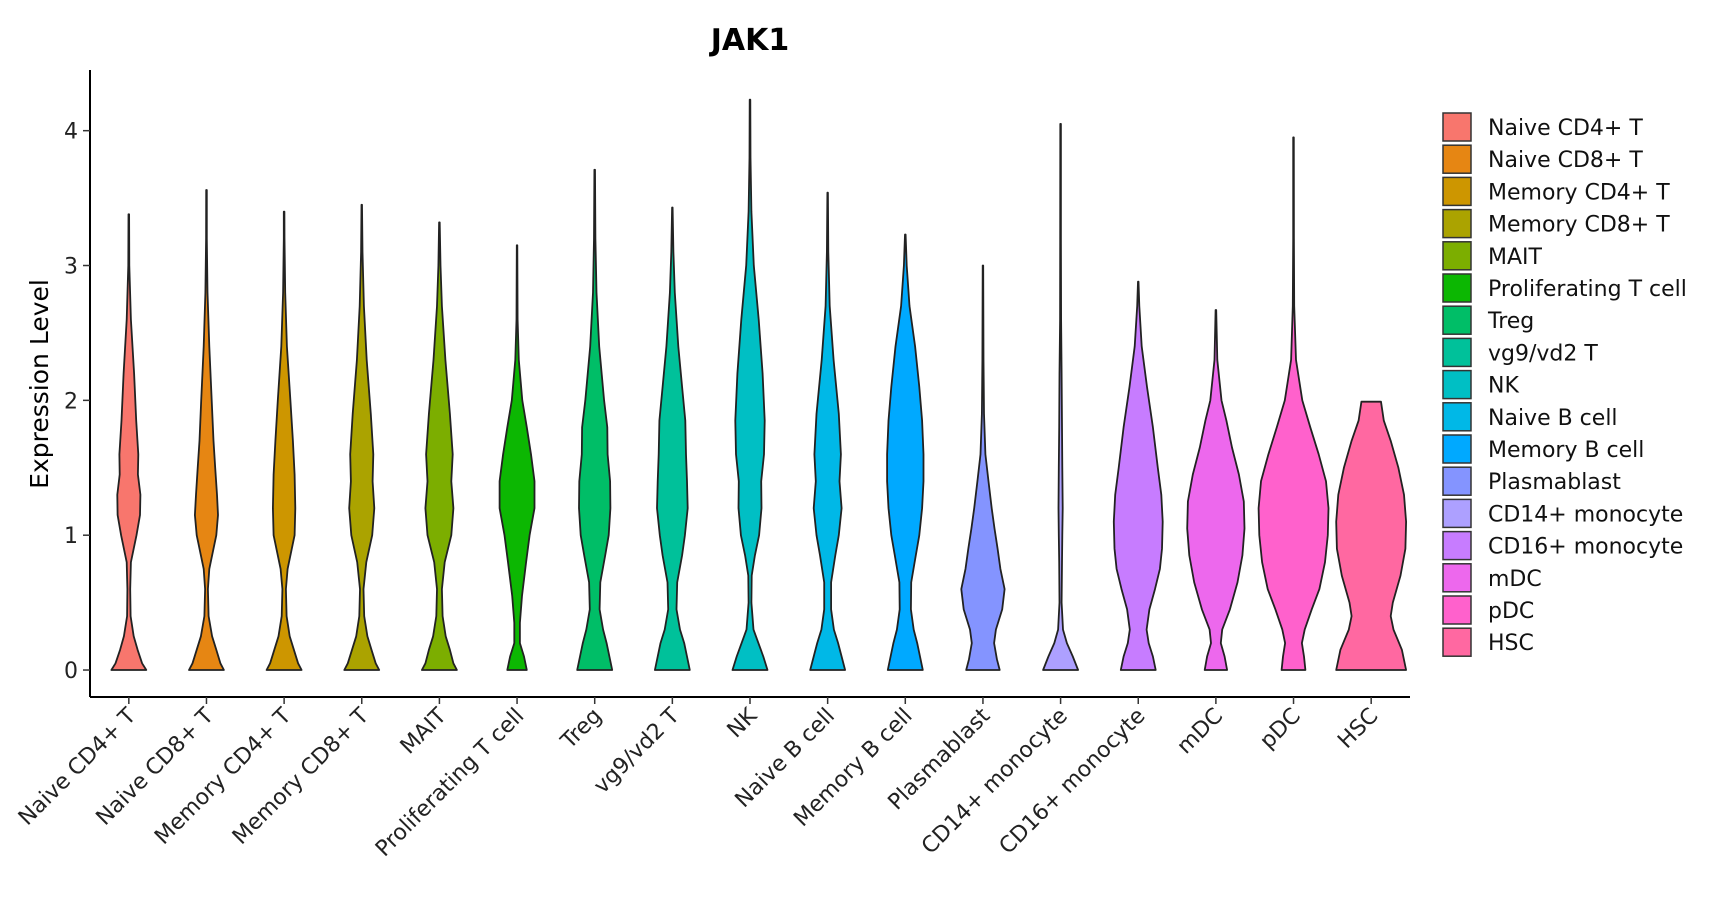  I want to click on y-axis-title: Expression Level, so click(39, 384).